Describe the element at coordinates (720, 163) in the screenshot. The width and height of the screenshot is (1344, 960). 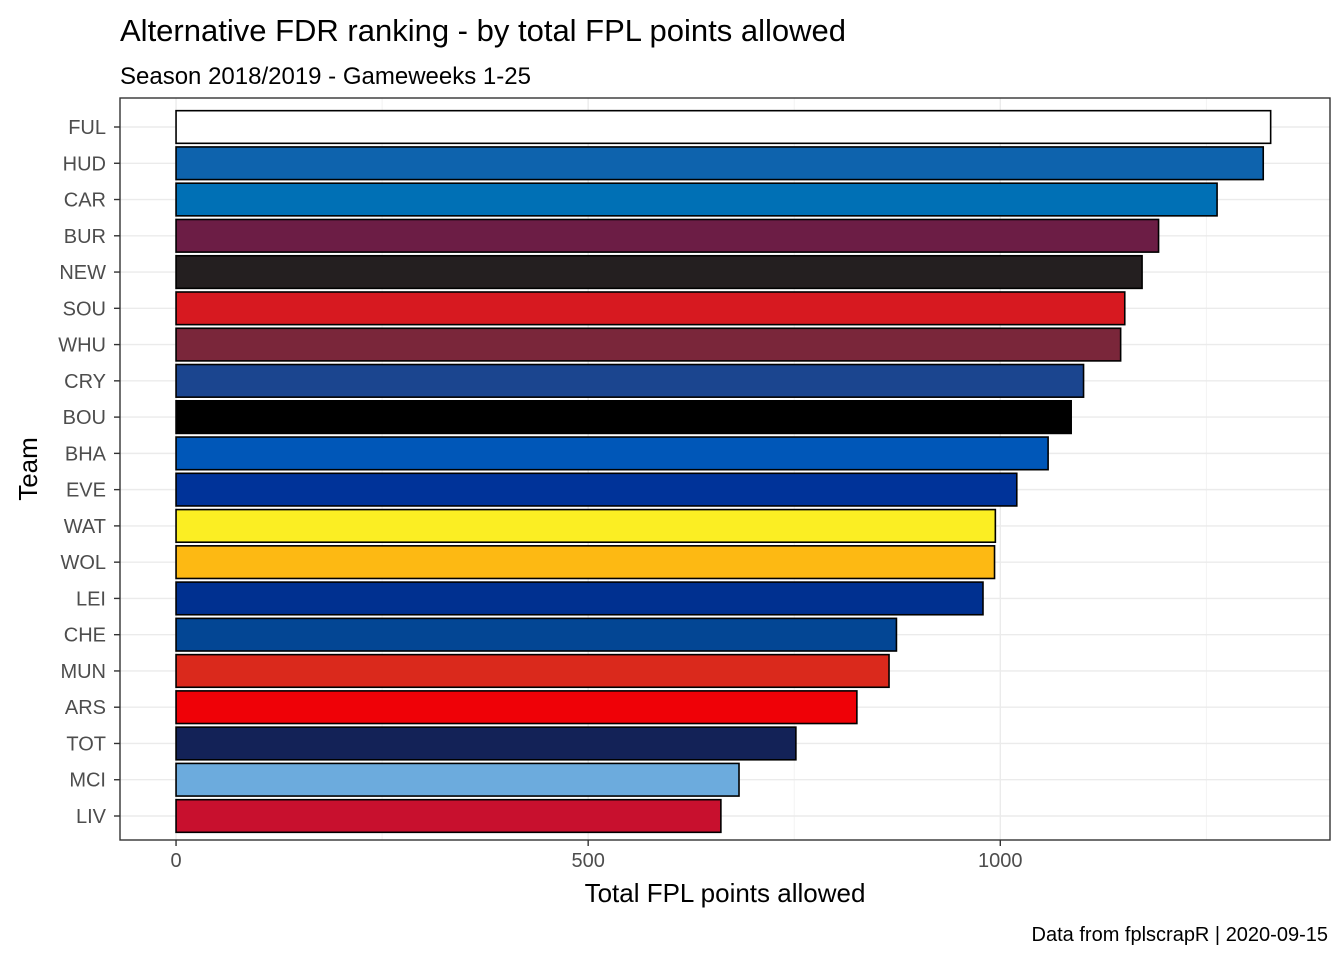
I see `bar-hud` at that location.